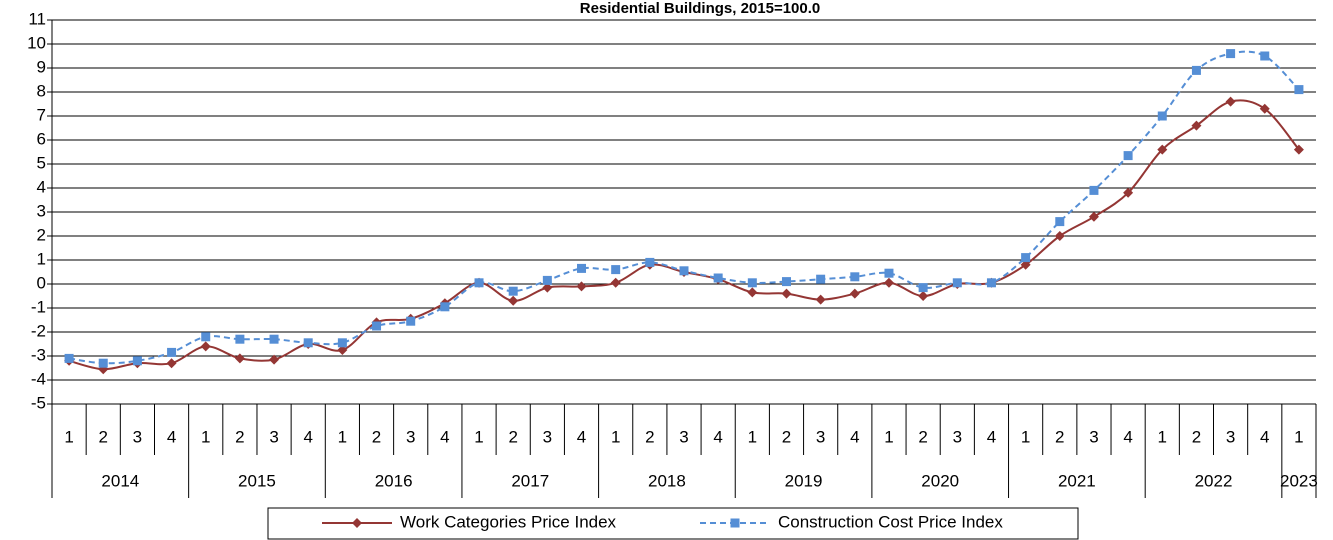 Image resolution: width=1333 pixels, height=540 pixels. What do you see at coordinates (508, 521) in the screenshot?
I see `legend-label: Work Categories Price Index` at bounding box center [508, 521].